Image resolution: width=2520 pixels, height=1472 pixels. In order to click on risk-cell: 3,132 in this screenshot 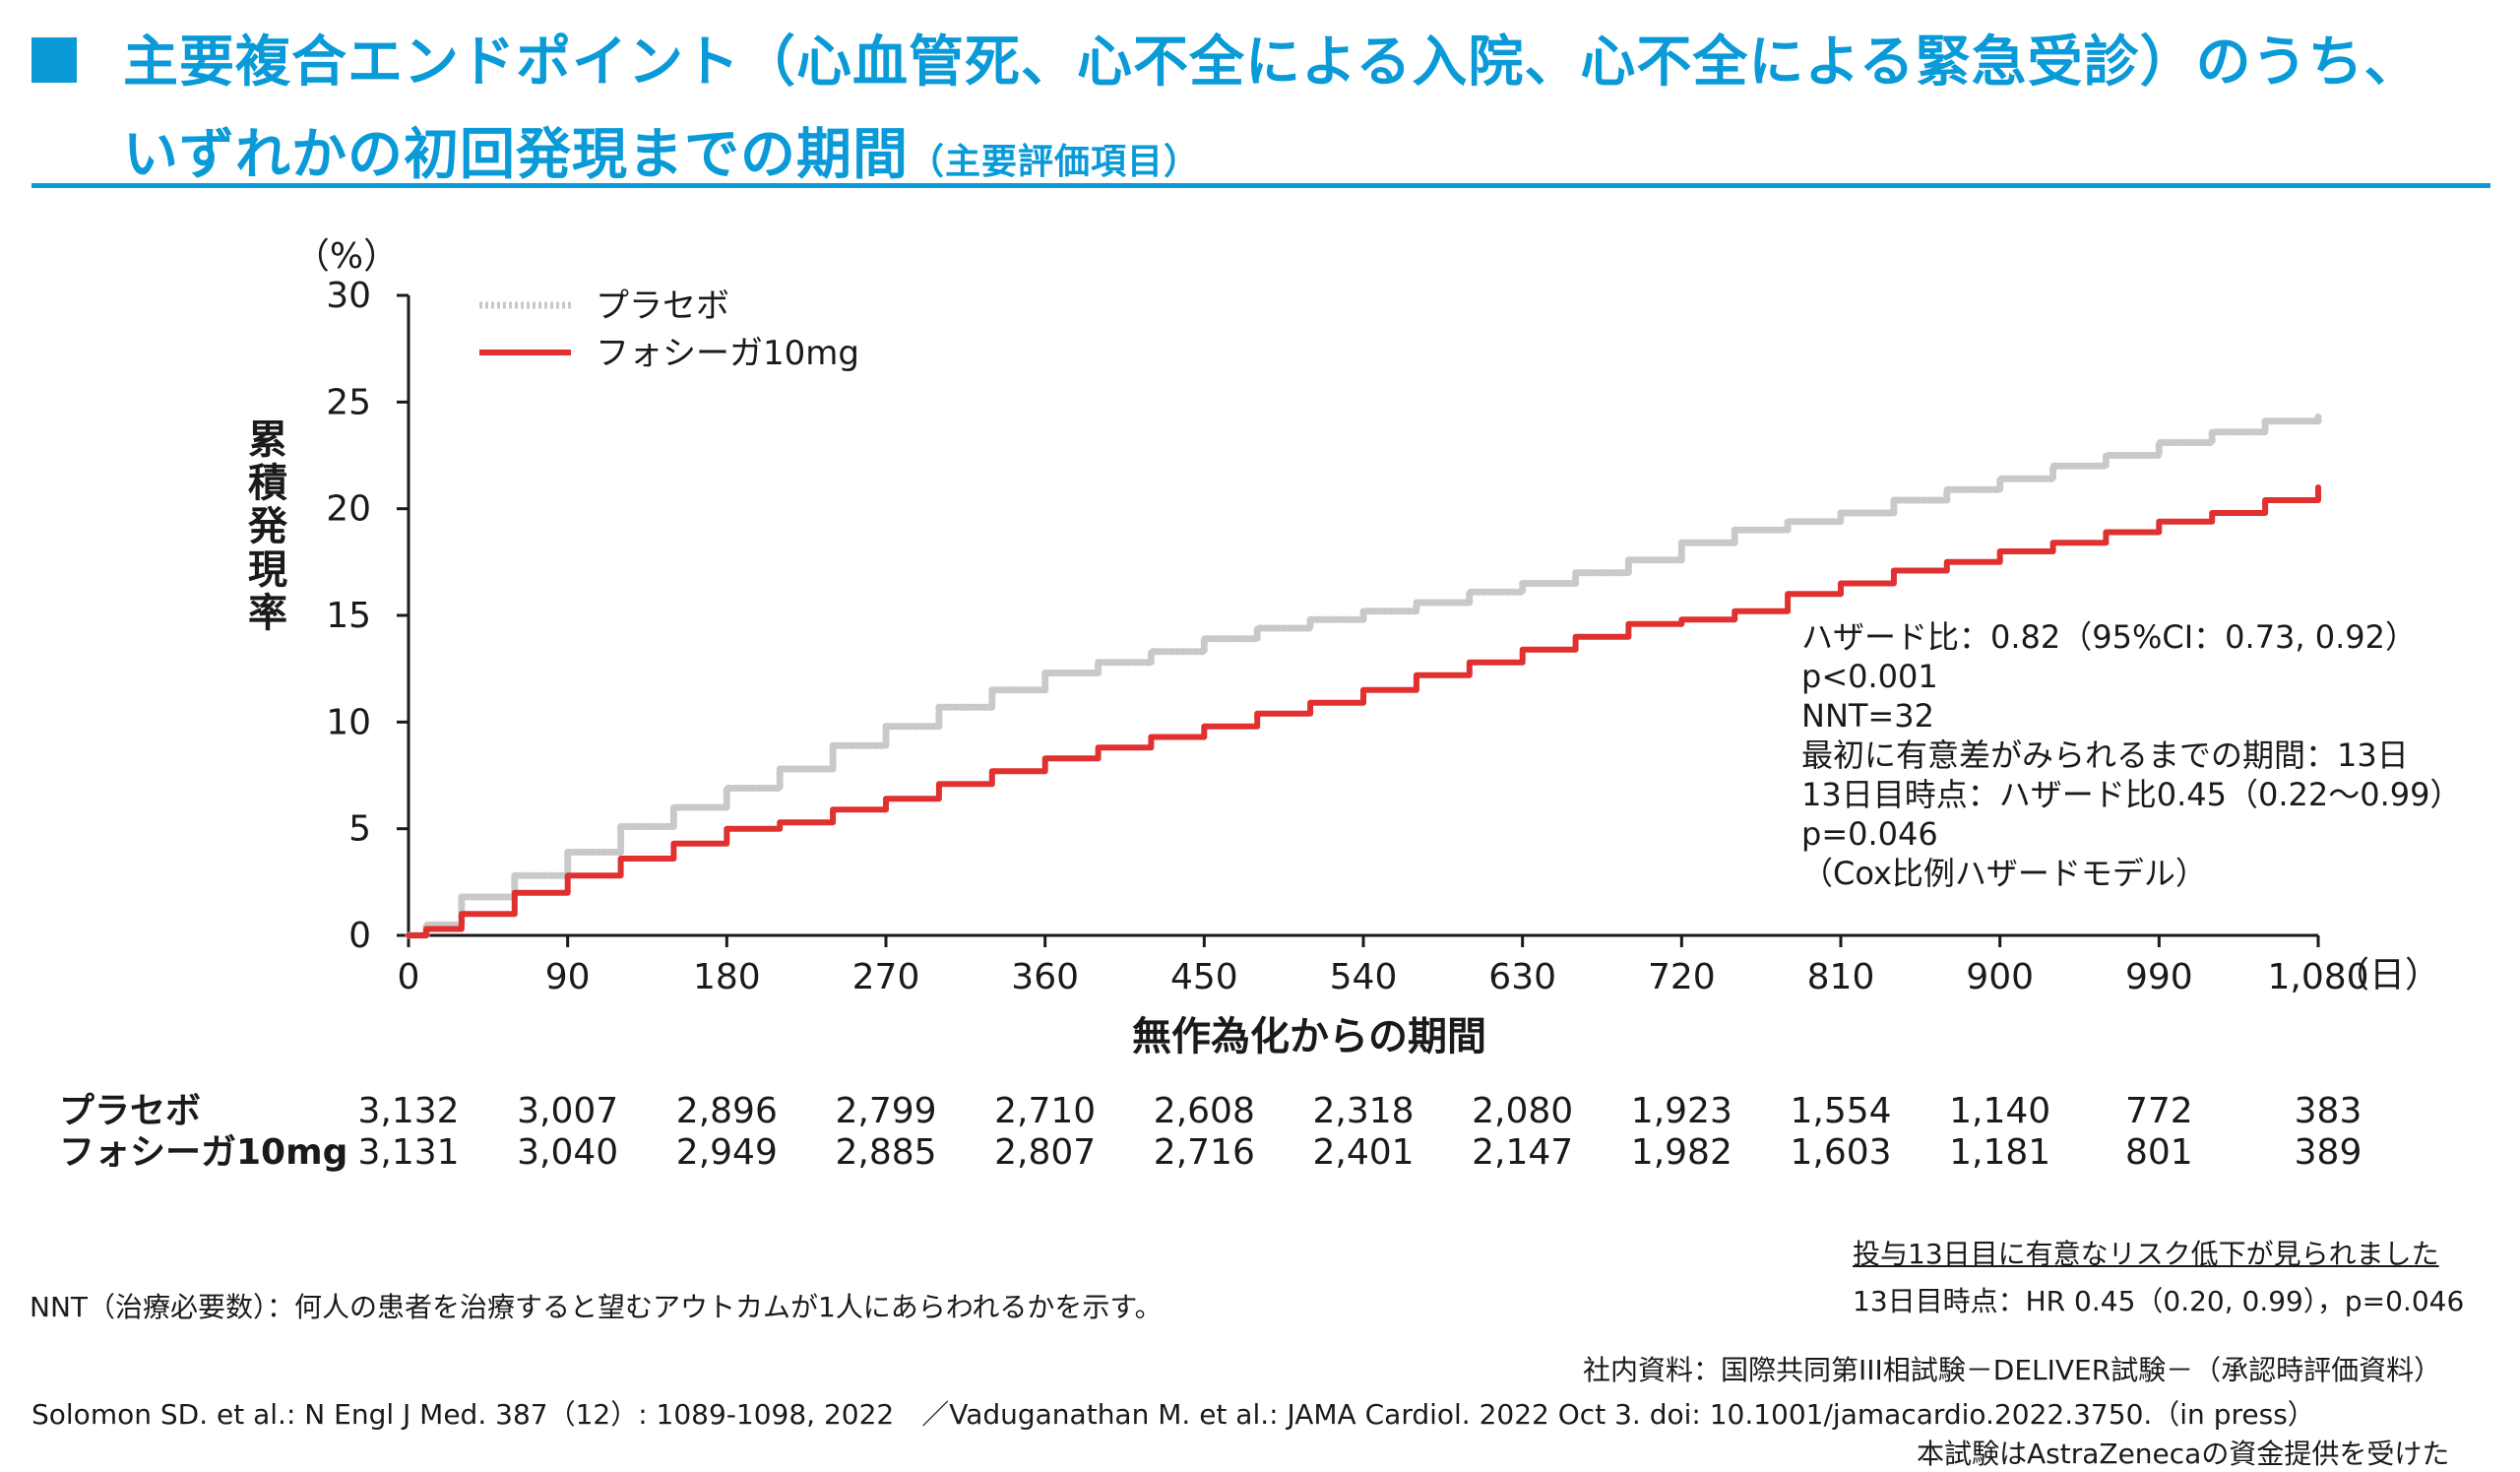, I will do `click(408, 1111)`.